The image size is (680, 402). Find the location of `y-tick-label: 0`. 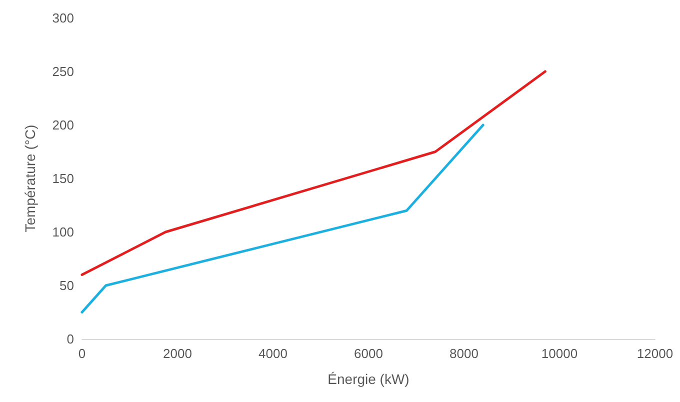

y-tick-label: 0 is located at coordinates (70, 339).